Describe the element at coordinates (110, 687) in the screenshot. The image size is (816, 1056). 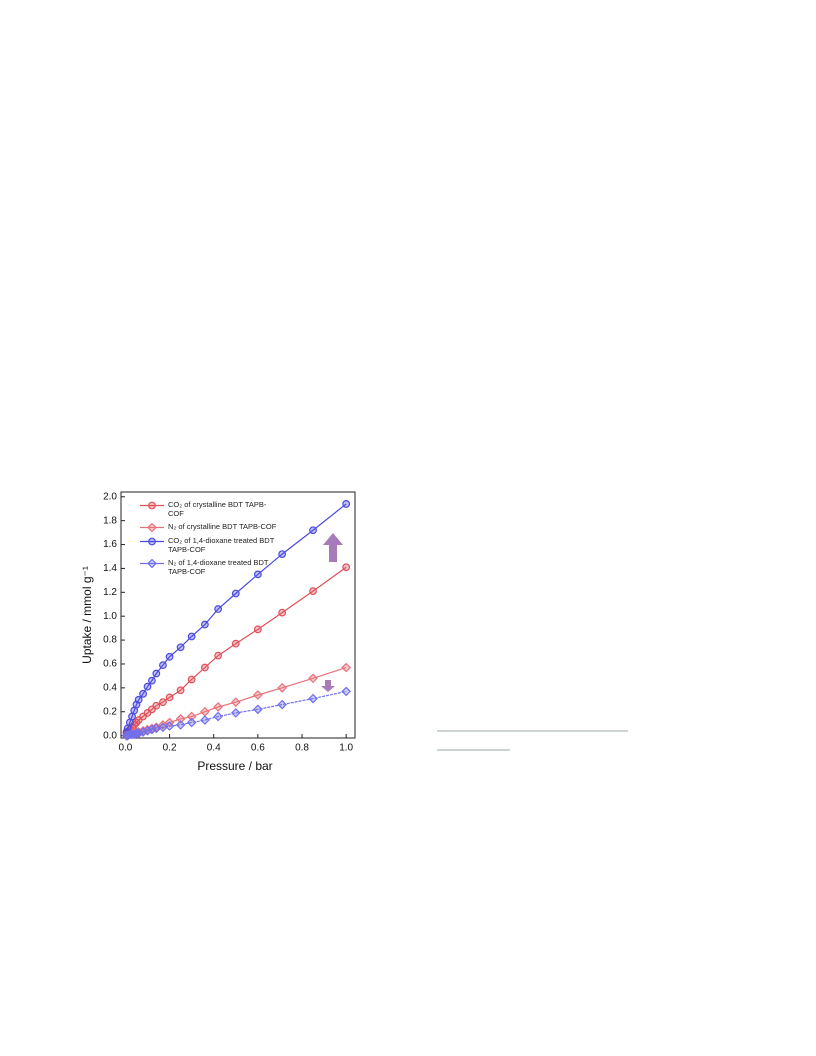
I see `y-tick-label: 0.4` at that location.